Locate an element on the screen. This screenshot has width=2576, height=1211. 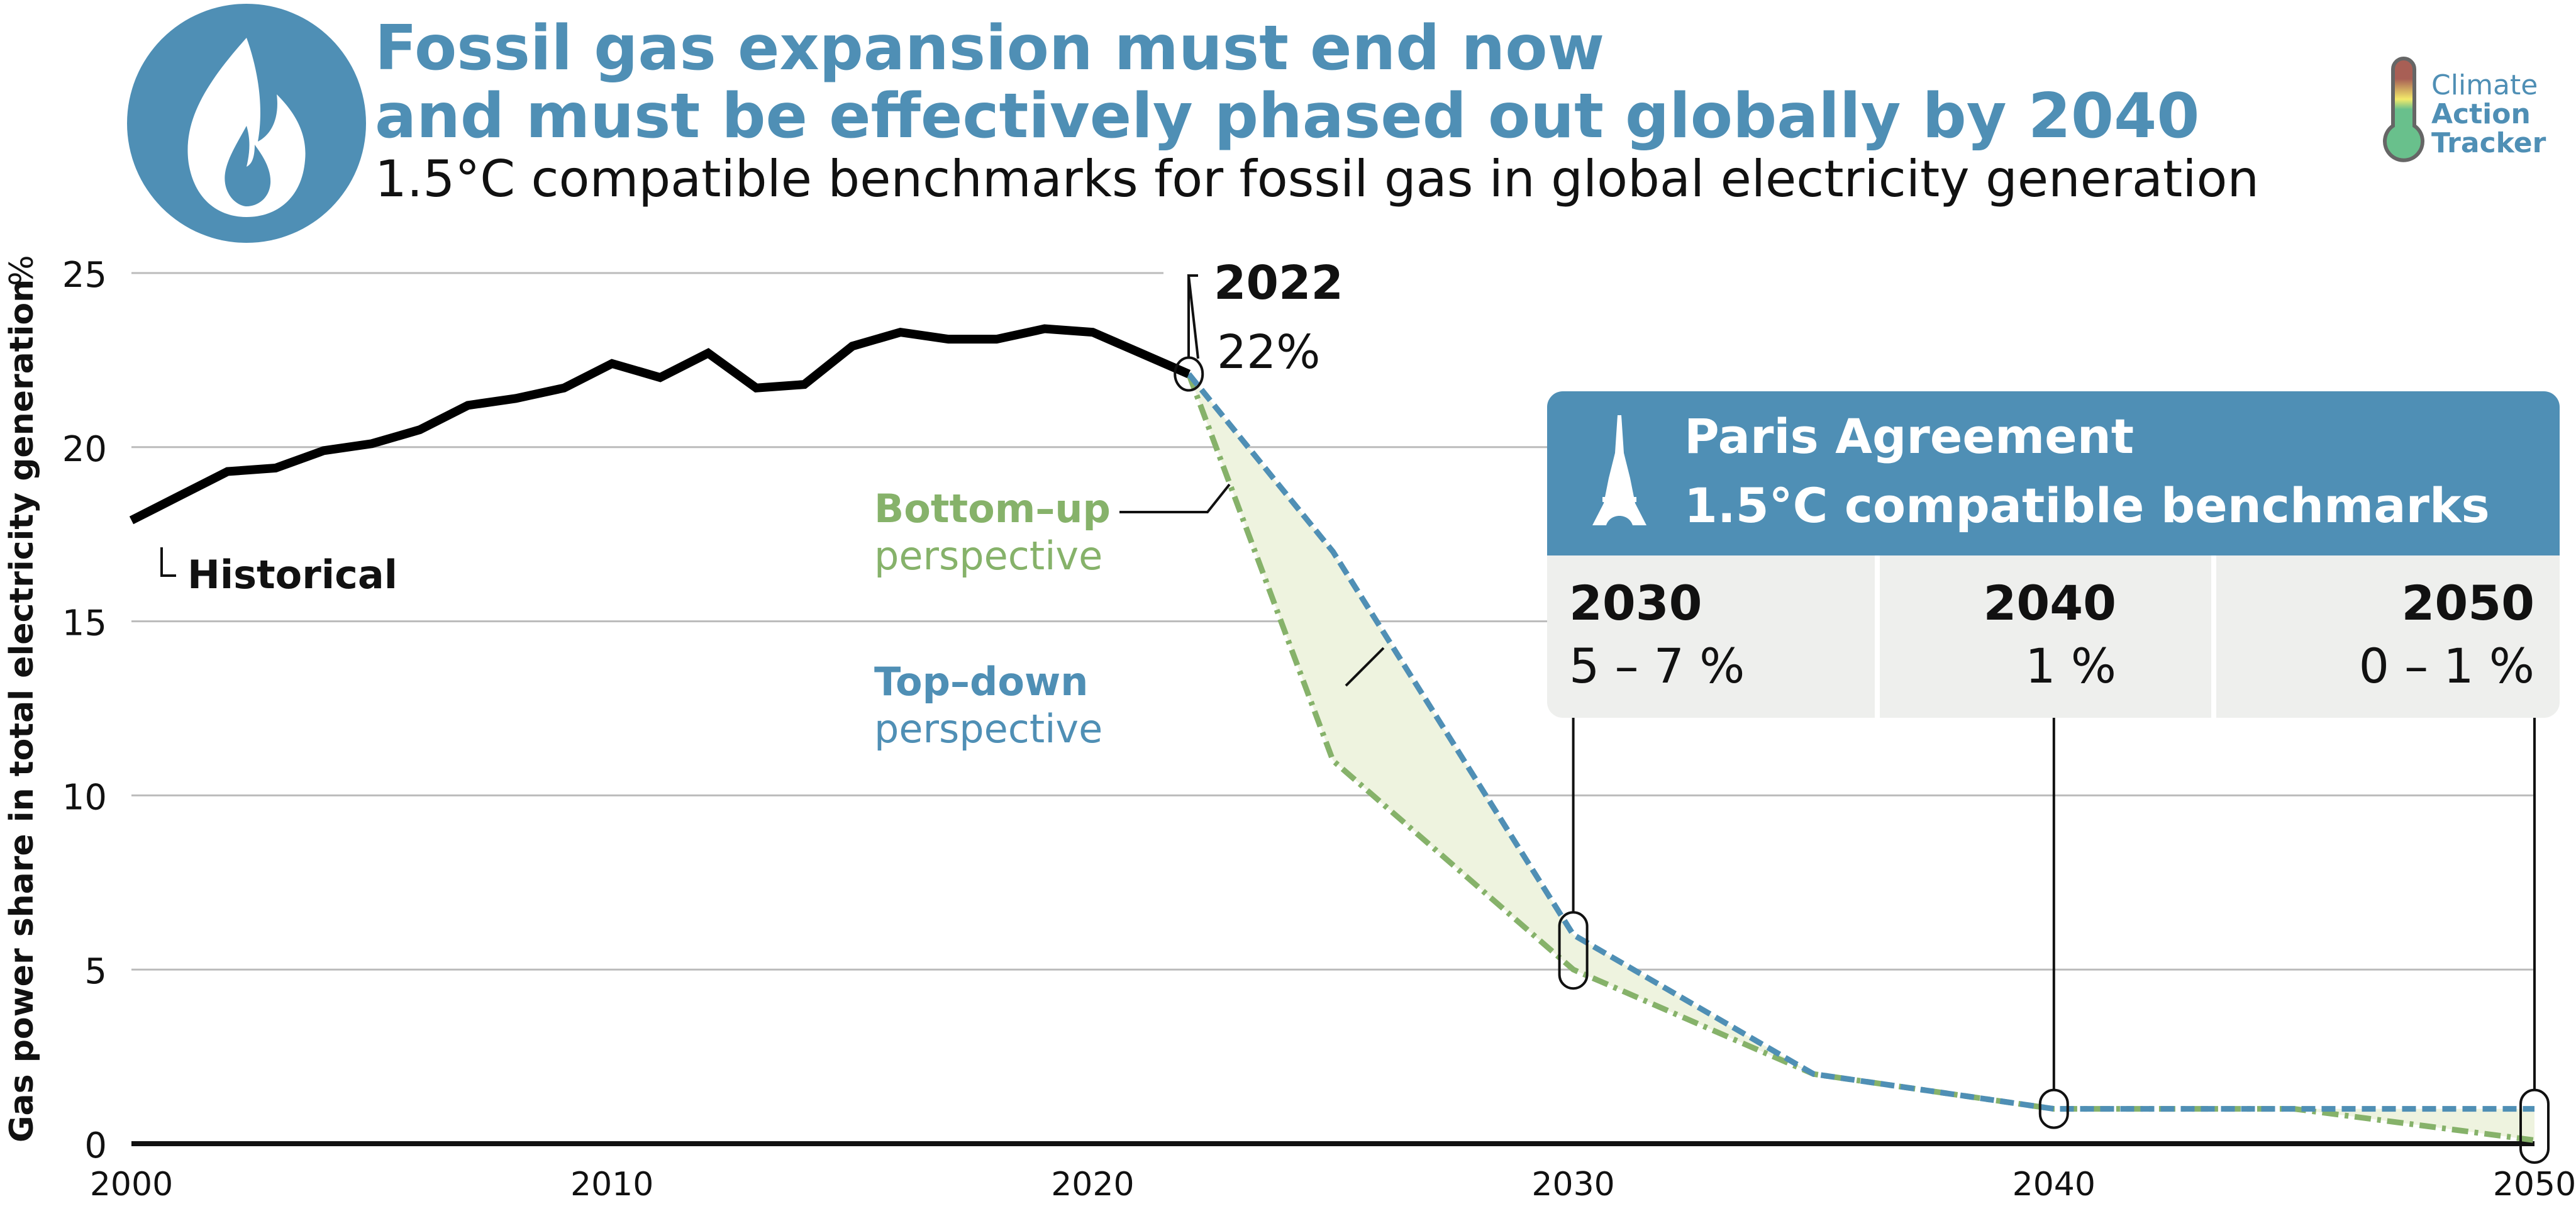
top-down-label: Top–down is located at coordinates (981, 682).